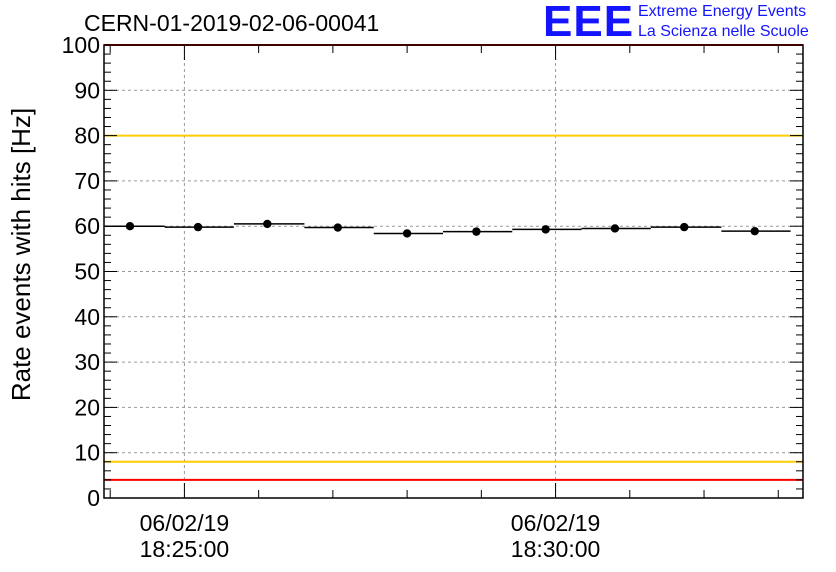  What do you see at coordinates (87, 136) in the screenshot?
I see `y-tick-label: 80` at bounding box center [87, 136].